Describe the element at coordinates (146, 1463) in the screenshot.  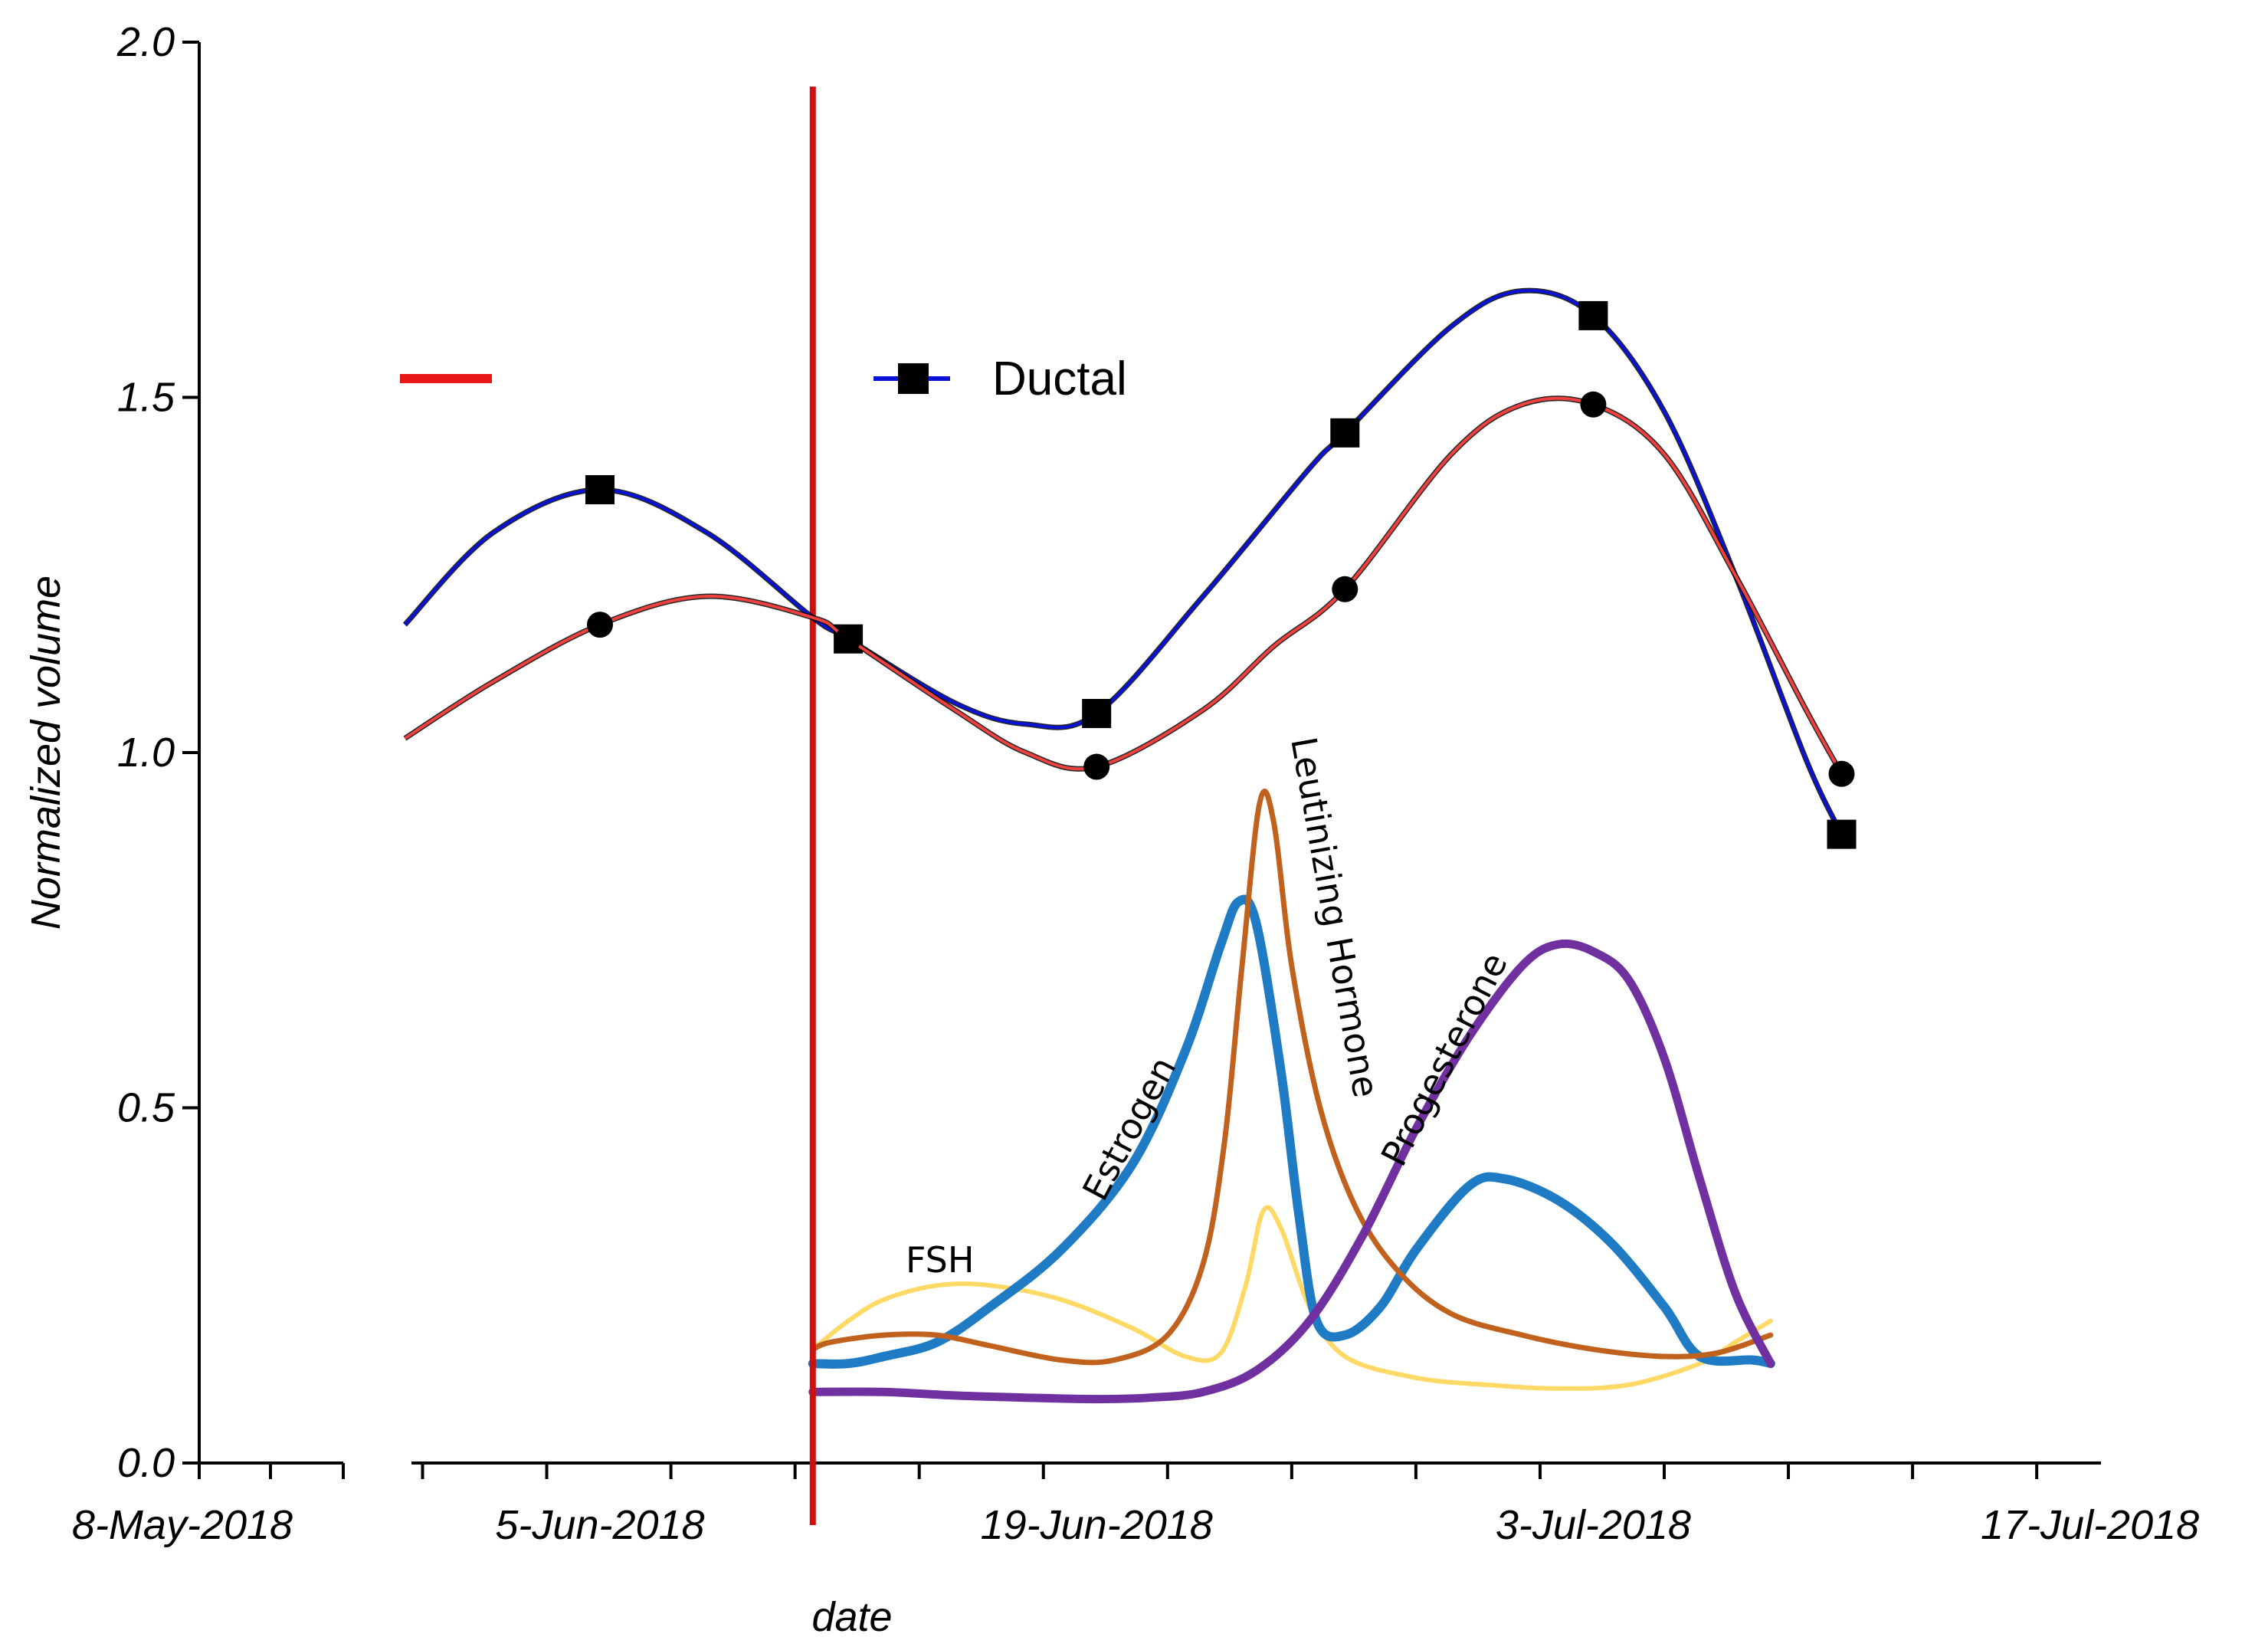
I see `y-tick-label-0: 0.0` at that location.